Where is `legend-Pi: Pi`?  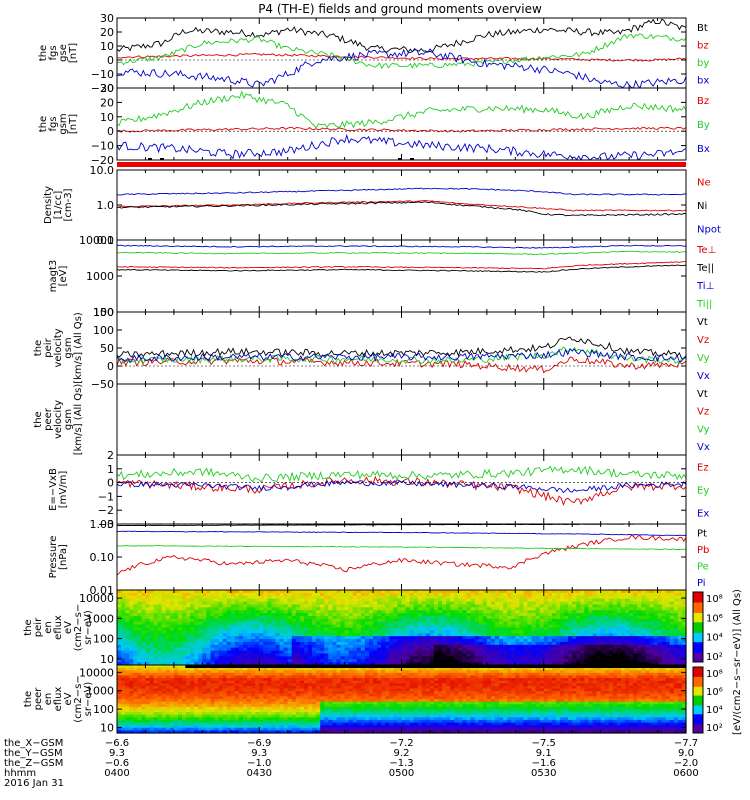
legend-Pi: Pi is located at coordinates (701, 583).